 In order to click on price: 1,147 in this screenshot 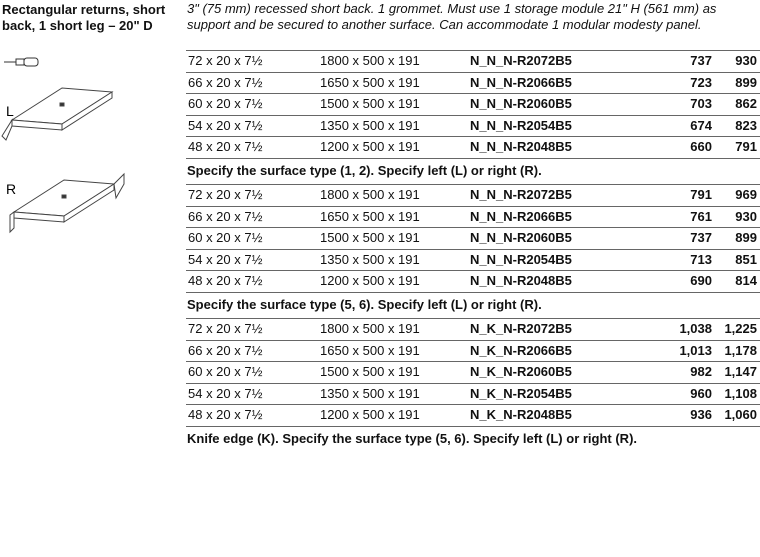, I will do `click(740, 371)`.